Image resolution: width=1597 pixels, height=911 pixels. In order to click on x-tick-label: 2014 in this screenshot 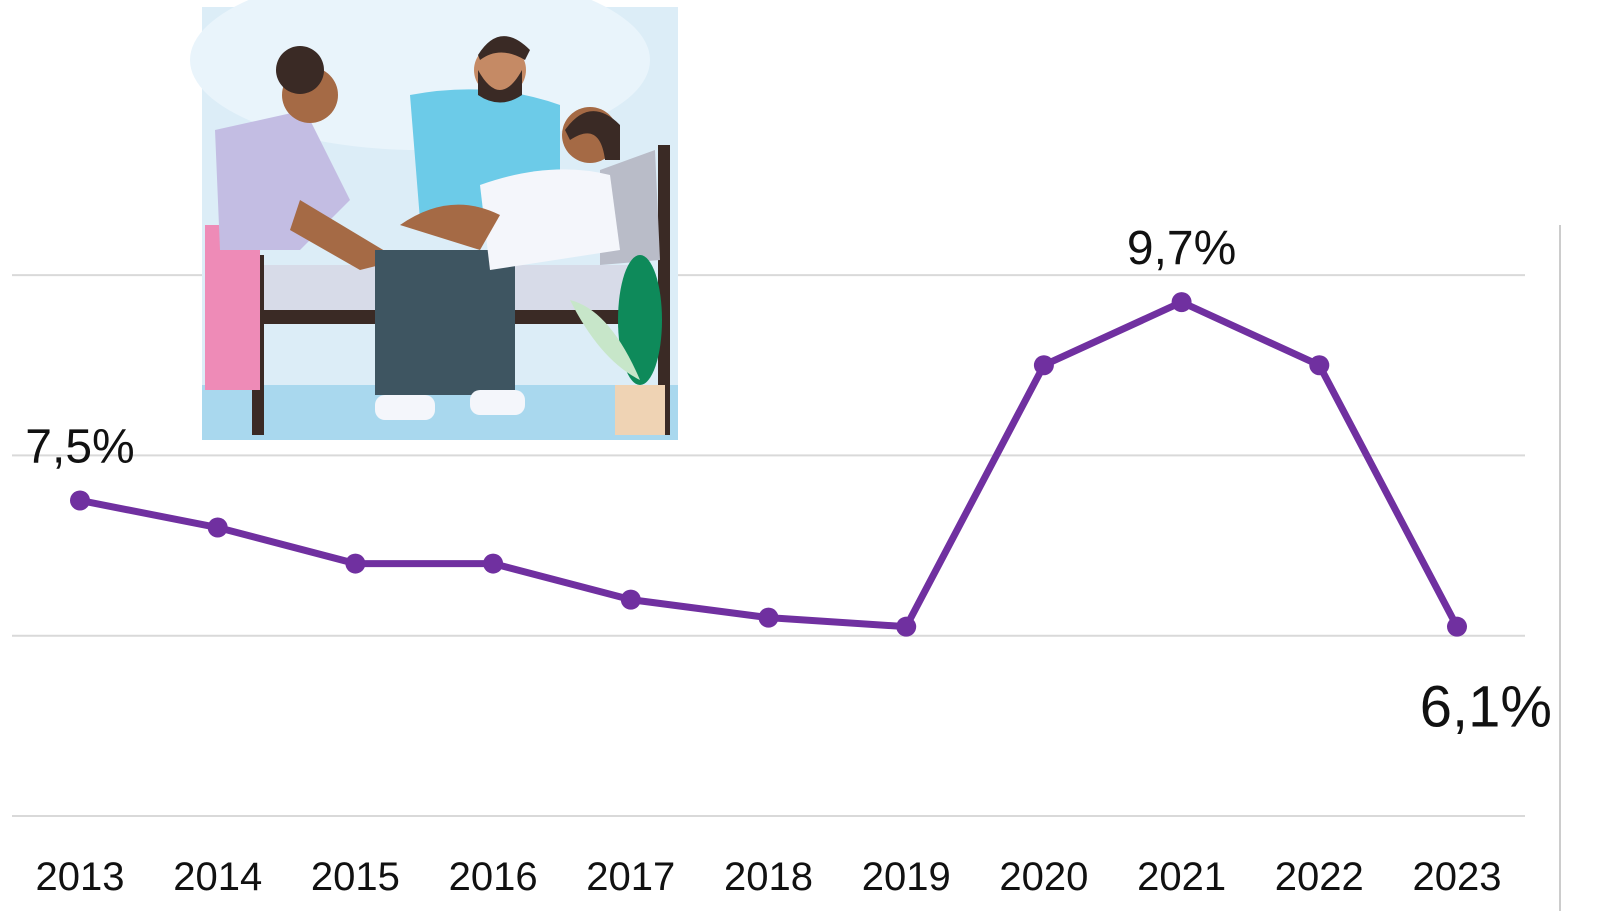, I will do `click(217, 877)`.